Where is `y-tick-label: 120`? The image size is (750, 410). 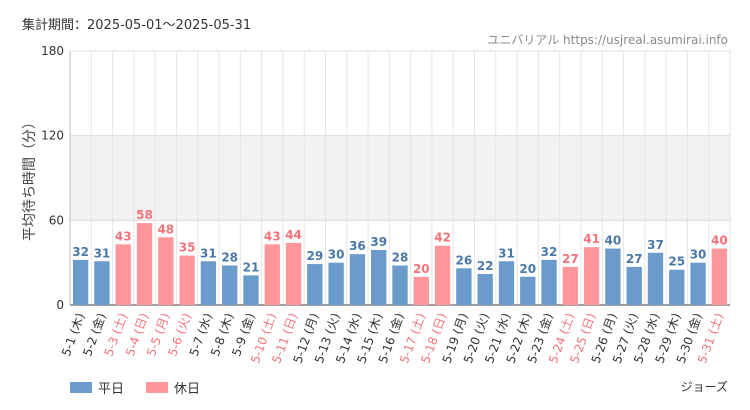
y-tick-label: 120 is located at coordinates (52, 136).